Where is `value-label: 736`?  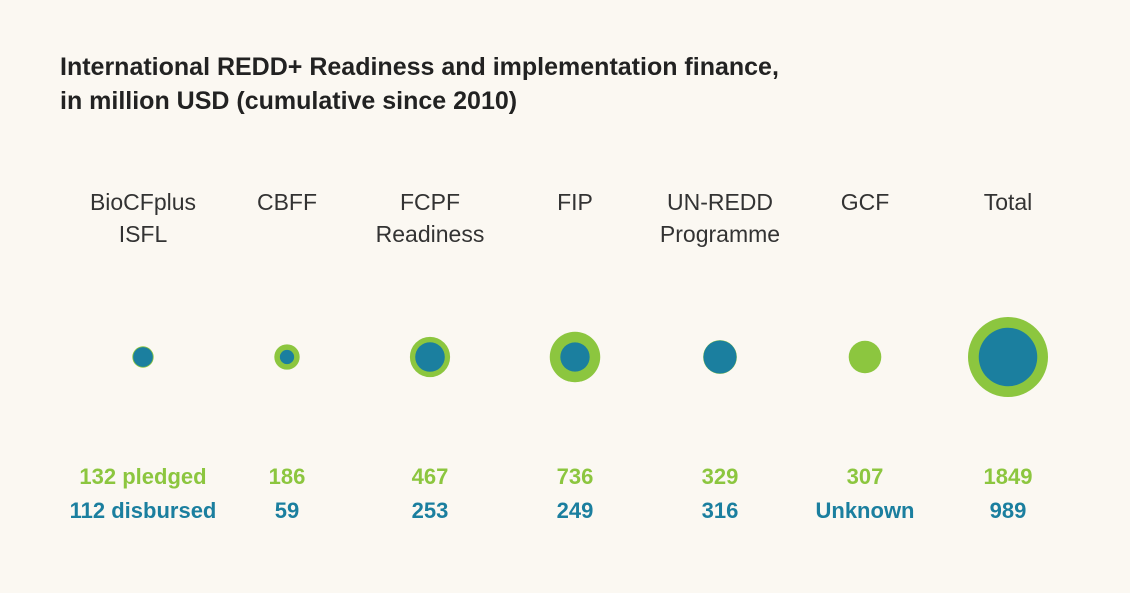 value-label: 736 is located at coordinates (575, 476).